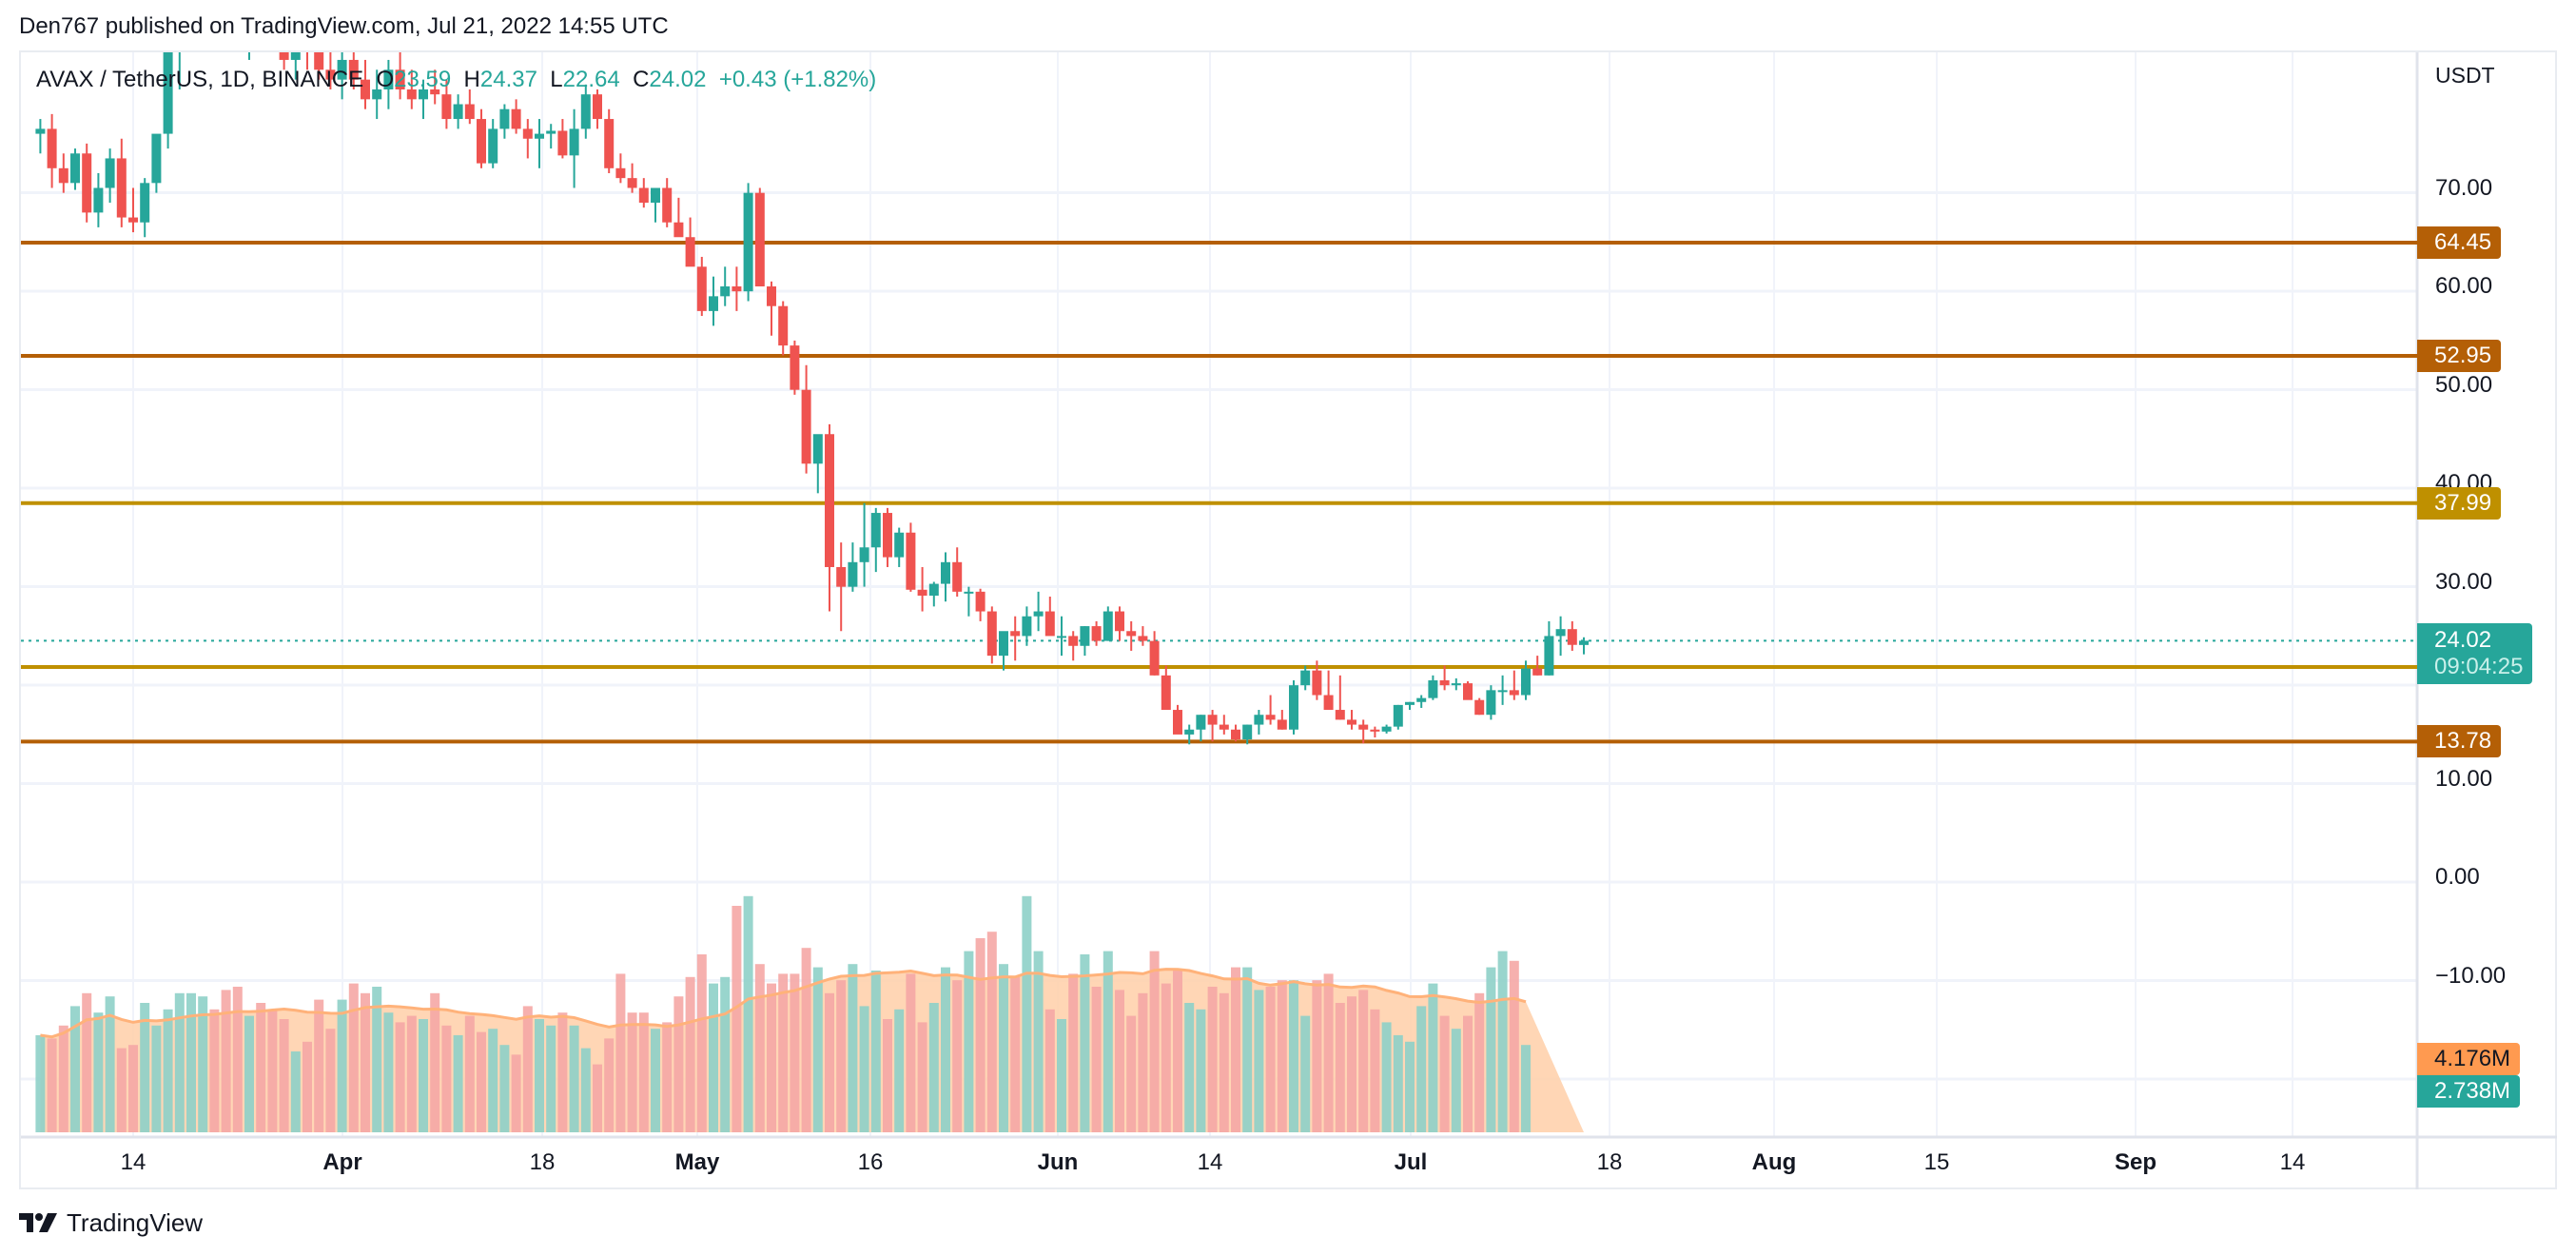  What do you see at coordinates (2458, 877) in the screenshot?
I see `price-tick: 0.00` at bounding box center [2458, 877].